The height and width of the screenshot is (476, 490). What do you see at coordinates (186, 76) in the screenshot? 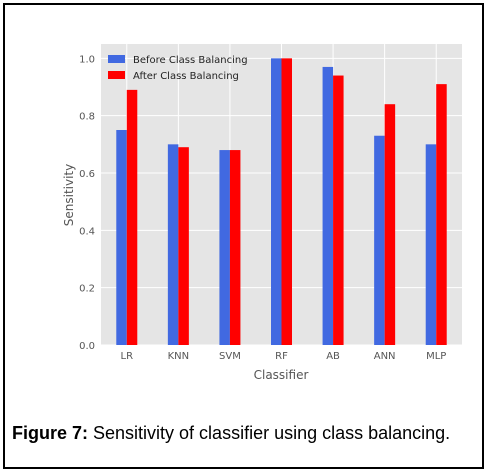
I see `legend-label-1: After Class Balancing` at bounding box center [186, 76].